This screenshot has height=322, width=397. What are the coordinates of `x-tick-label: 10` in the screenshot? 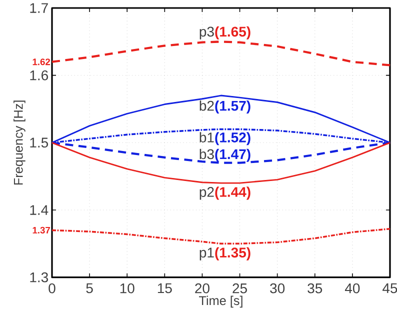 It's located at (127, 288).